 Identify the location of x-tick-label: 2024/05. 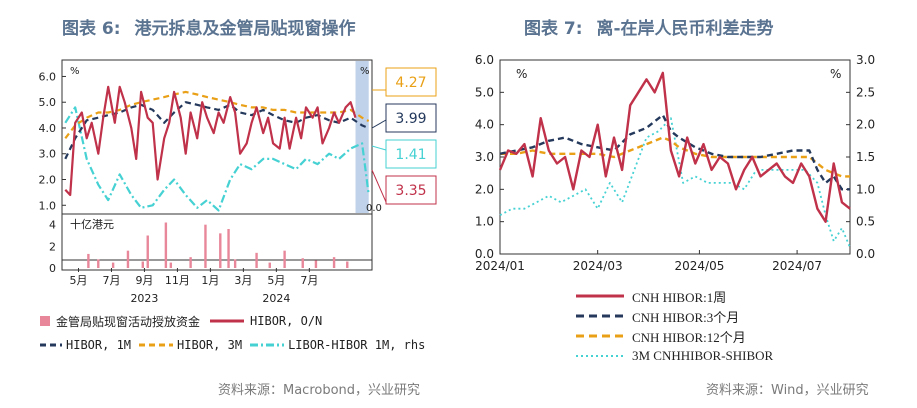
(699, 266).